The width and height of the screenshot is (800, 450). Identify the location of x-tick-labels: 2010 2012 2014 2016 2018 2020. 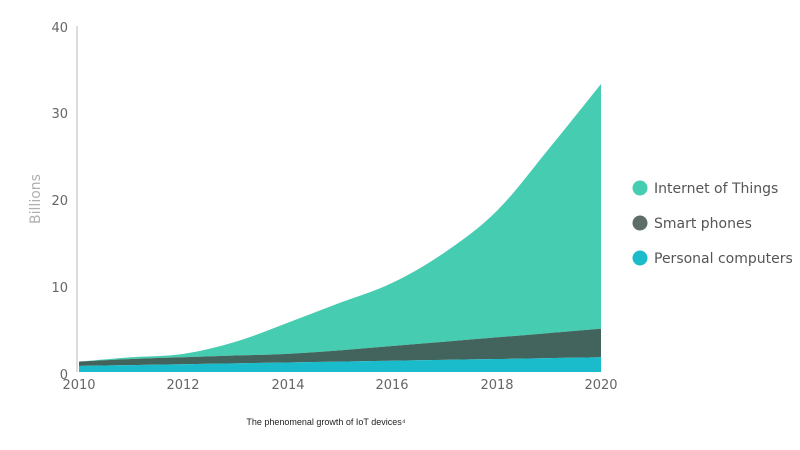
(339, 385).